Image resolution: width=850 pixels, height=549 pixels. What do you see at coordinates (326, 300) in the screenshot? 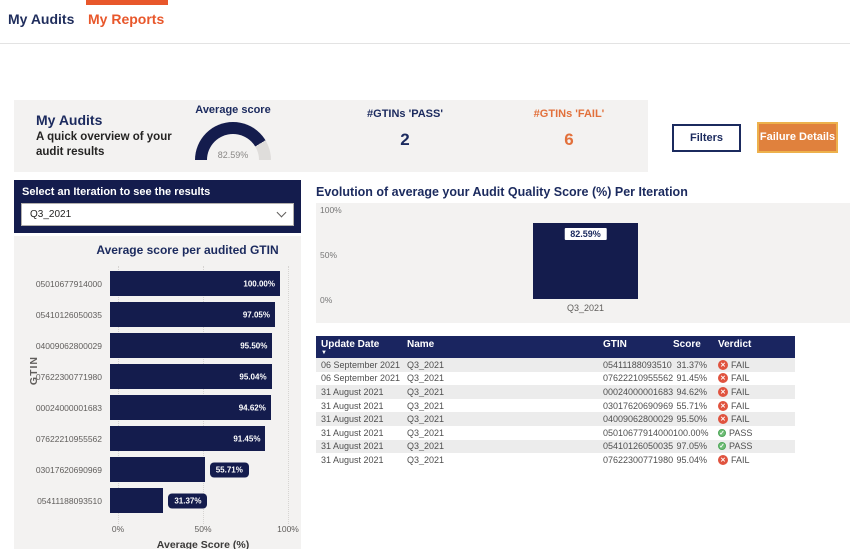
I see `y-axis-tick: 0%` at bounding box center [326, 300].